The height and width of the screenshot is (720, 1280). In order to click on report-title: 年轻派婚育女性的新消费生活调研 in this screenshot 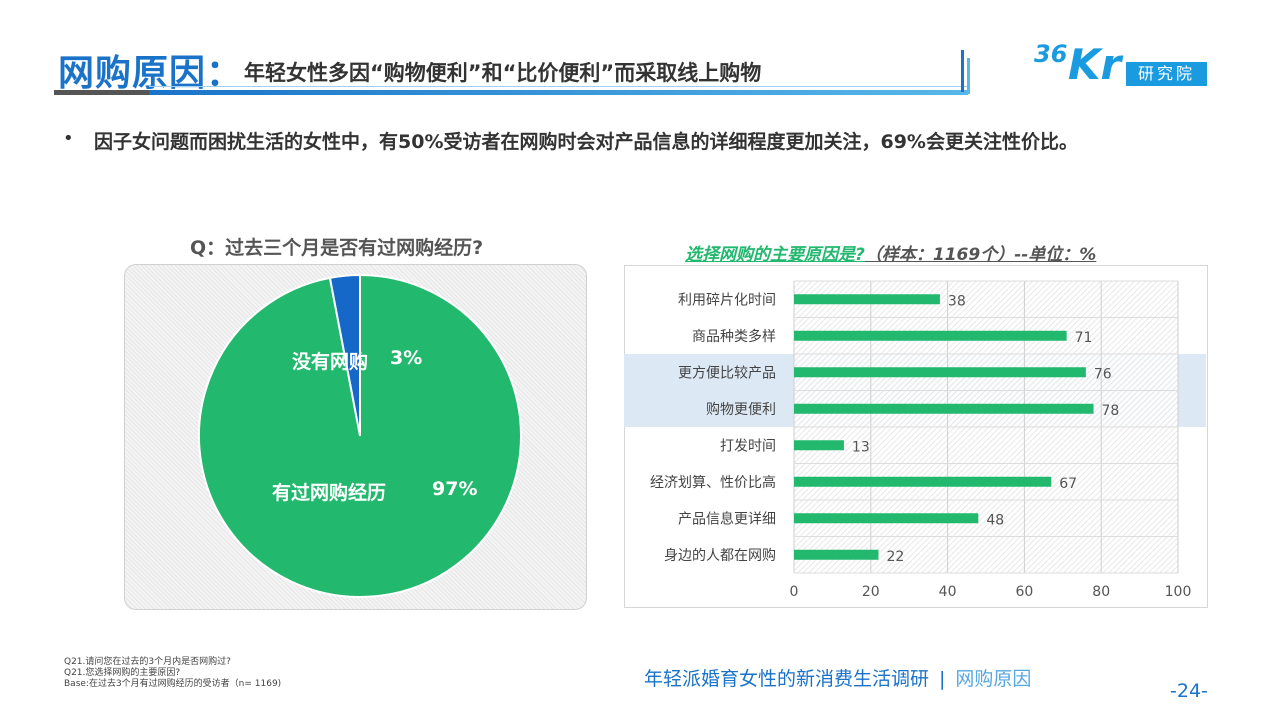, I will do `click(787, 679)`.